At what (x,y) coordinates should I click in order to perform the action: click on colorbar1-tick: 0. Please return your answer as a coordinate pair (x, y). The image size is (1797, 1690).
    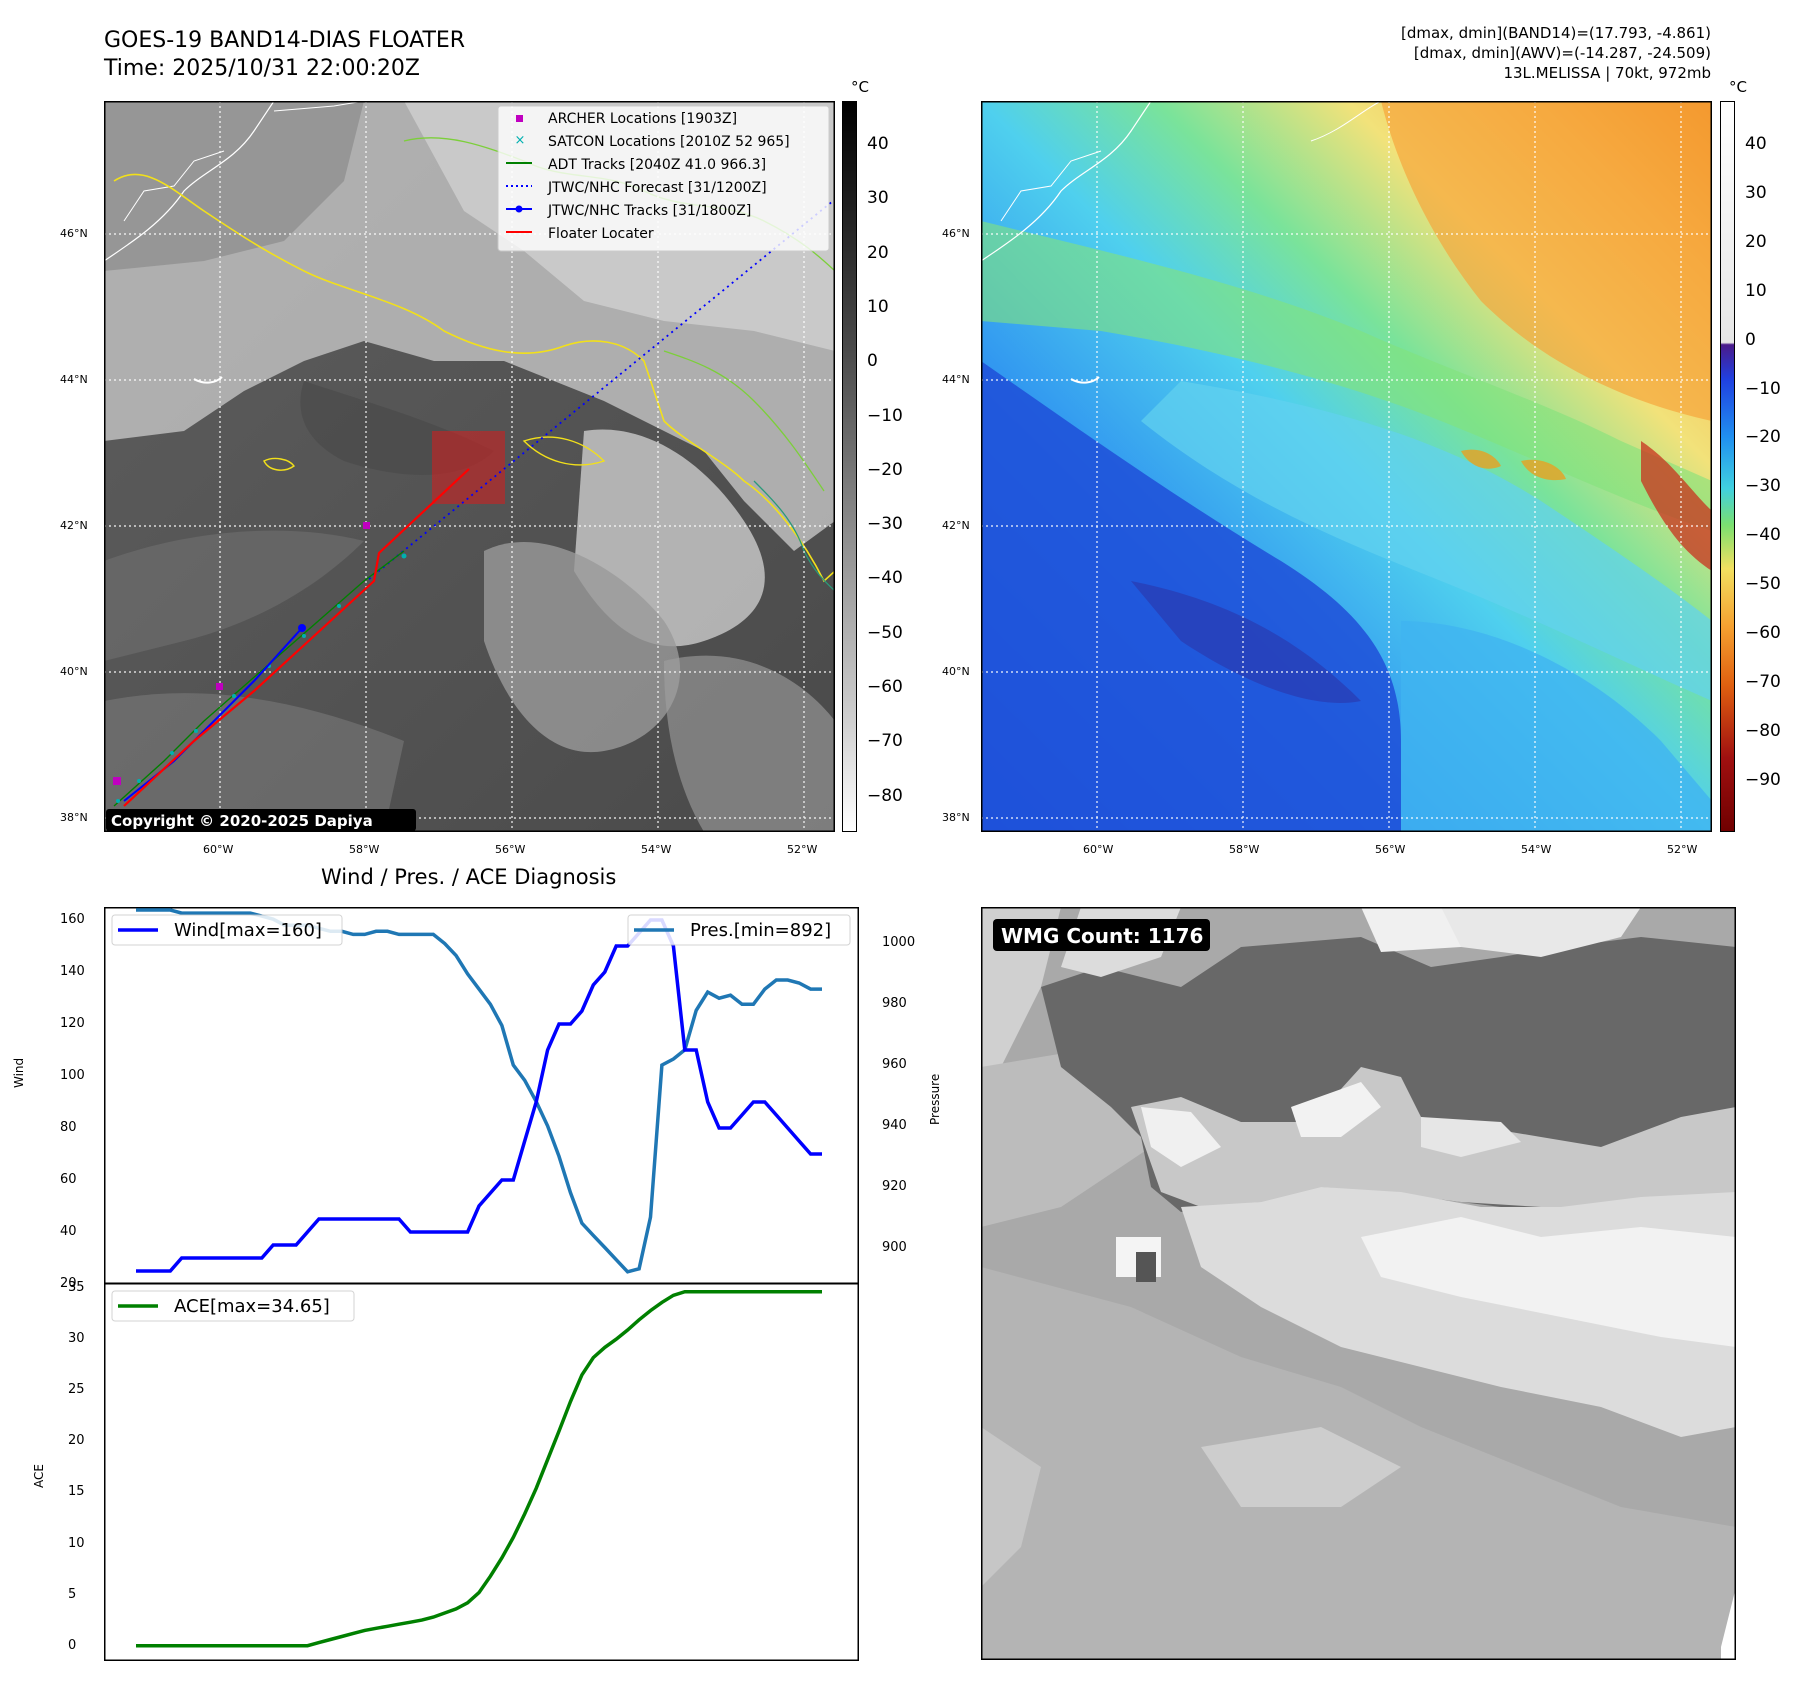
    Looking at the image, I should click on (872, 361).